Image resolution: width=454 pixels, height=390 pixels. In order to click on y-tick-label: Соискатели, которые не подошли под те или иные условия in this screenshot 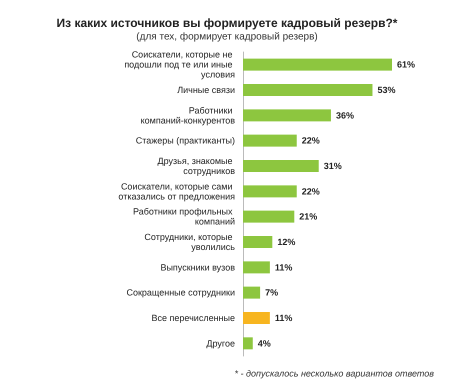, I will do `click(180, 65)`.